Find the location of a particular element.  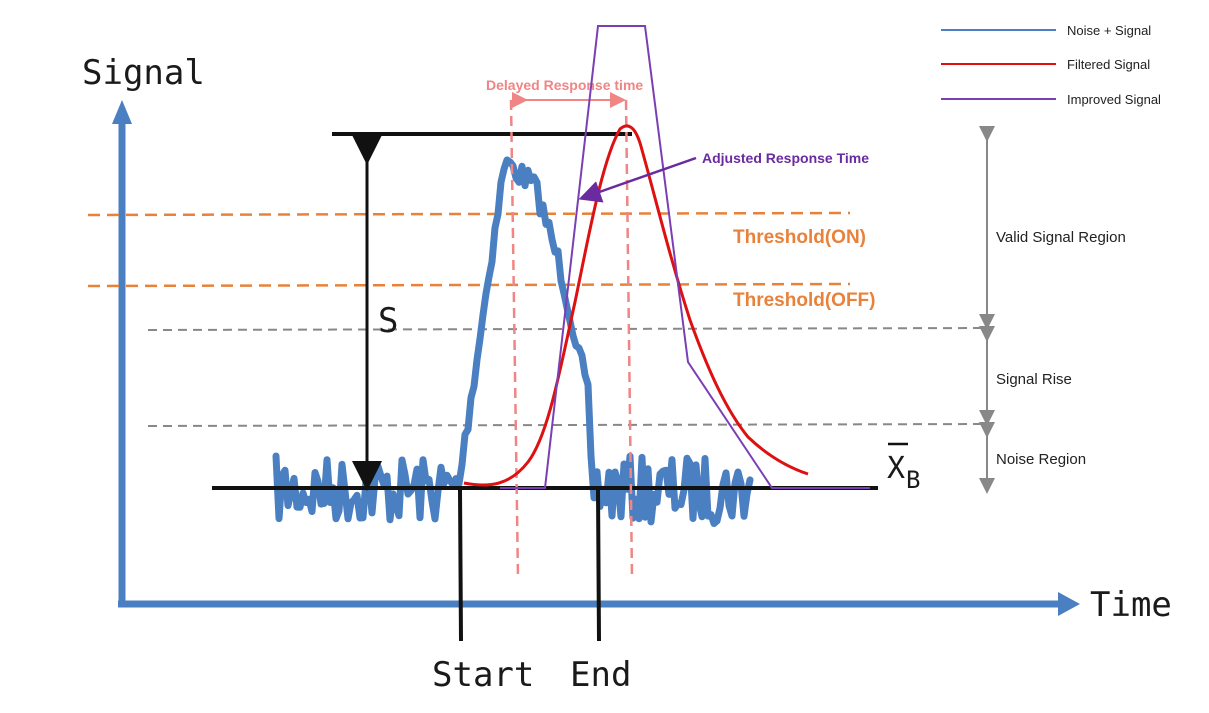

legend-label-noise: Noise + Signal is located at coordinates (1109, 30).